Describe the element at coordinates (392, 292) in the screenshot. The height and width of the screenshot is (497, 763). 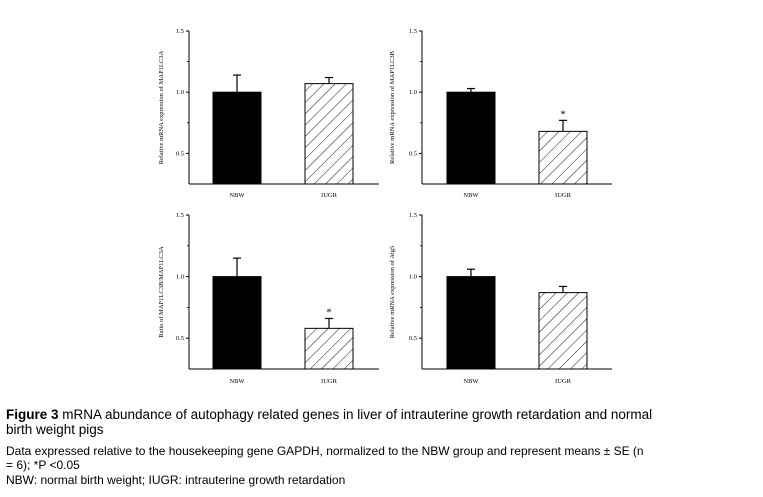
I see `y-axis-label: Relative mRNA expression of Atg5` at that location.